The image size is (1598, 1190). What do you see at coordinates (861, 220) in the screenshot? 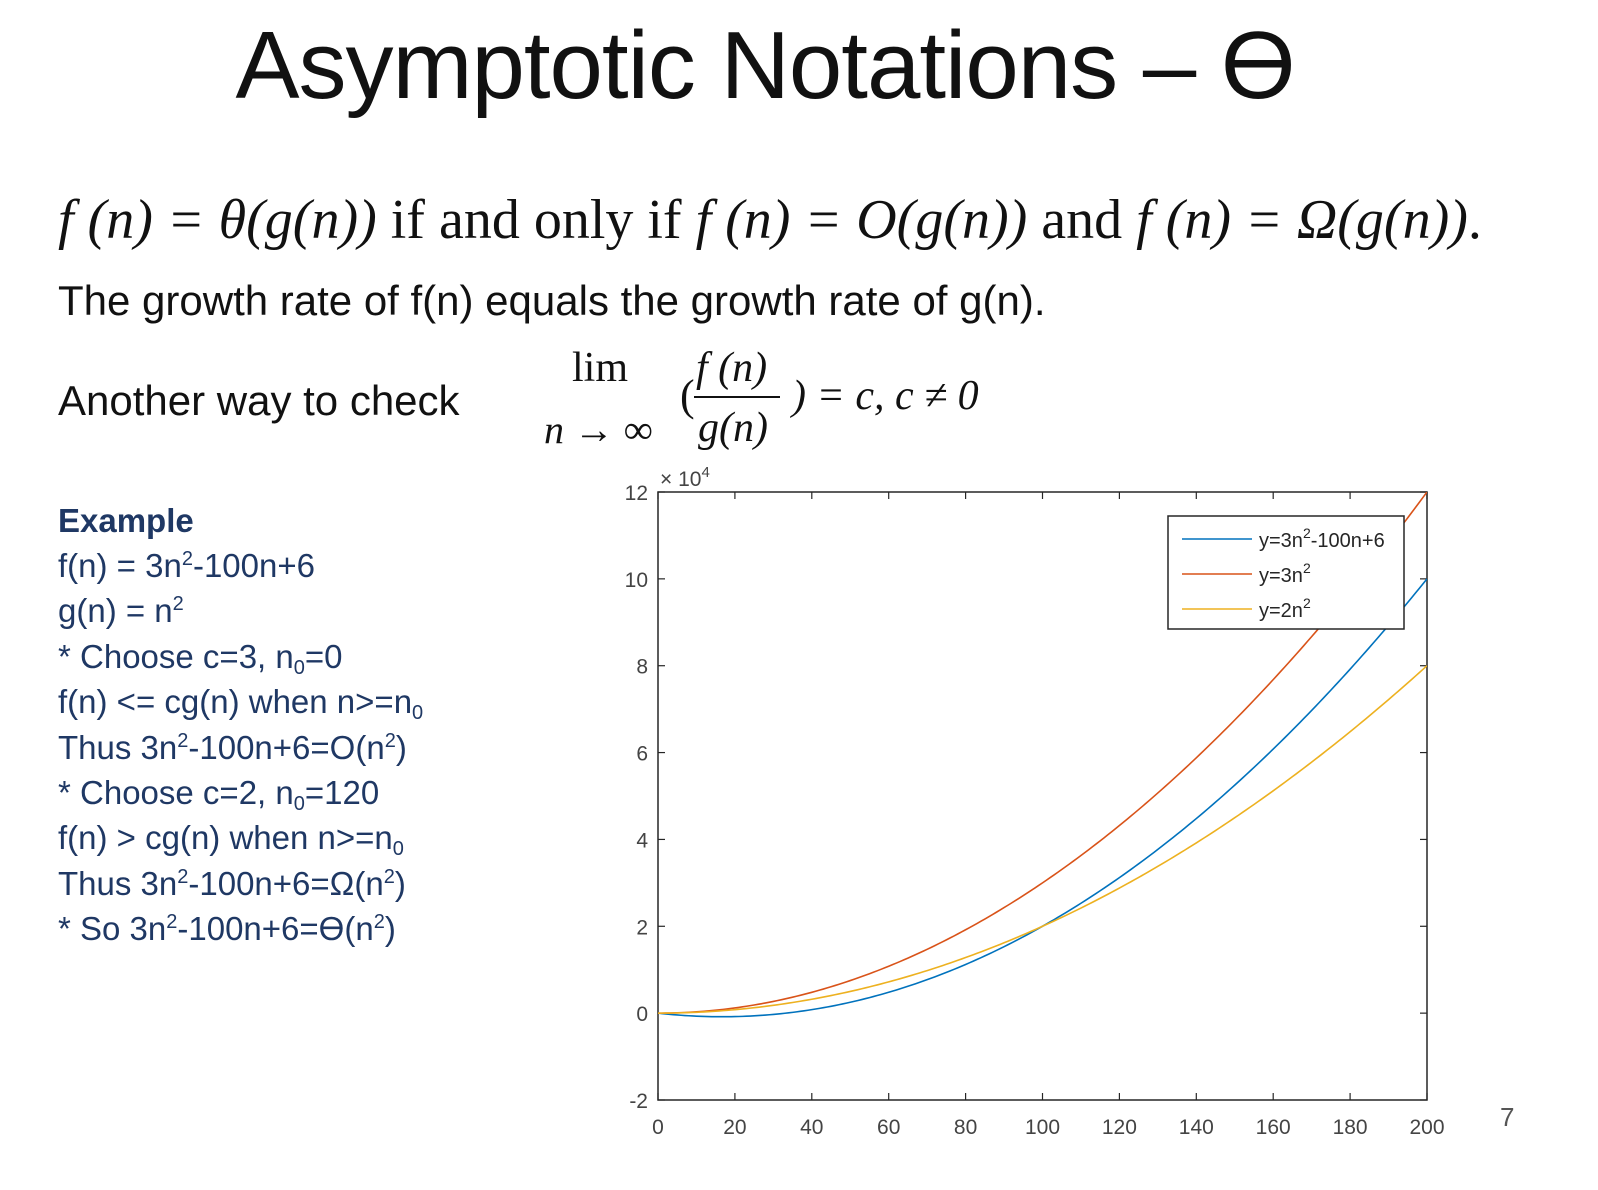
I see `big-o-expression: f (n) = O(g(n))` at bounding box center [861, 220].